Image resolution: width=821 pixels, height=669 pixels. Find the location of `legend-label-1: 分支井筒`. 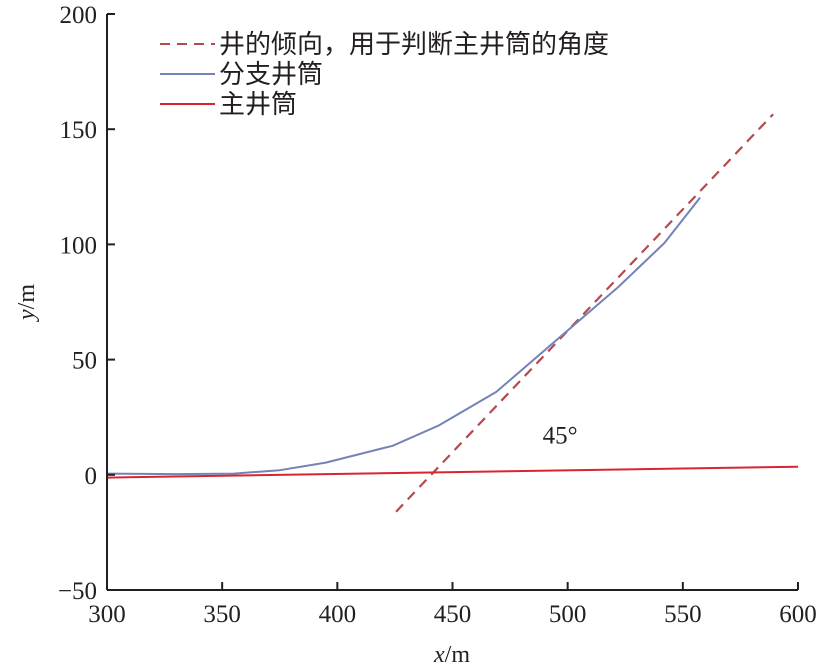

legend-label-1: 分支井筒 is located at coordinates (271, 75).